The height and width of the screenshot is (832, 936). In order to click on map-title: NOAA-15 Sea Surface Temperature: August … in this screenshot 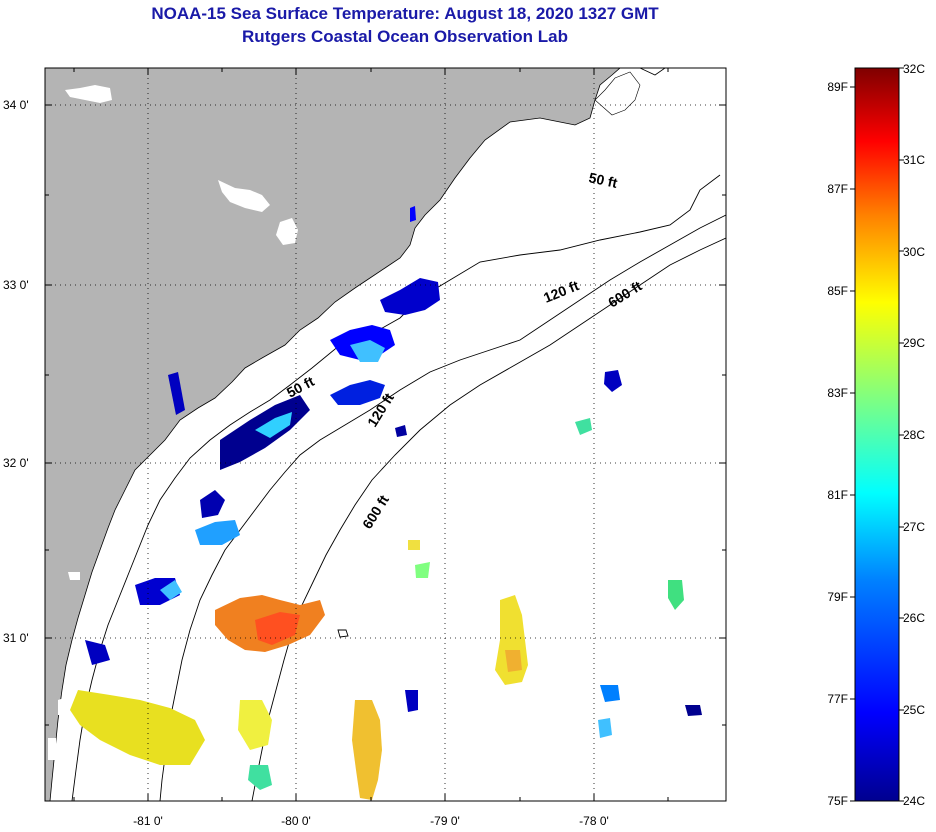, I will do `click(405, 13)`.